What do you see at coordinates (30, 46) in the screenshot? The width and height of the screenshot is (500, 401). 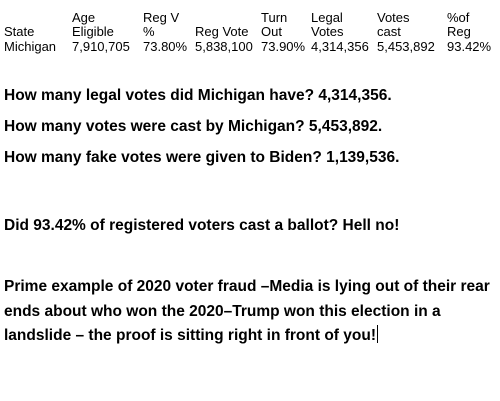 I see `cell-state: Michigan` at bounding box center [30, 46].